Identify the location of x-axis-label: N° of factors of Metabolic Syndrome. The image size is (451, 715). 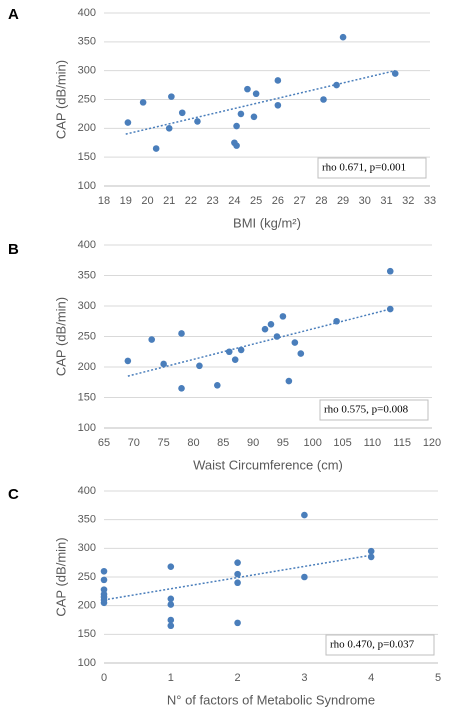
(271, 699).